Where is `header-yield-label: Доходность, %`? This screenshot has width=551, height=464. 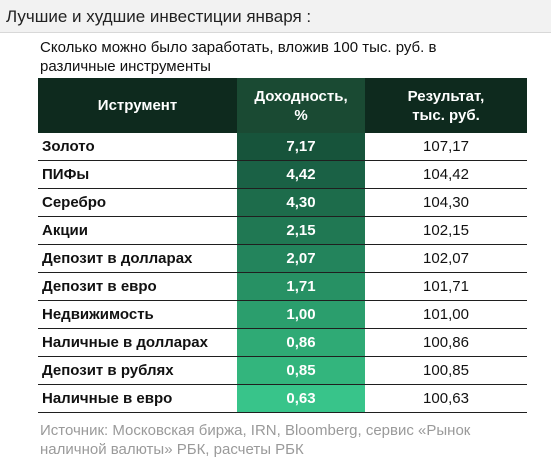 header-yield-label: Доходность, % is located at coordinates (301, 105).